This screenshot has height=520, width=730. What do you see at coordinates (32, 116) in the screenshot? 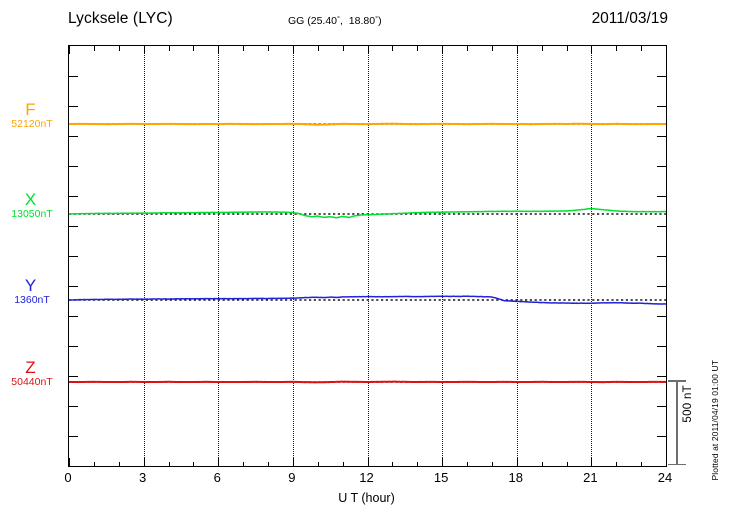
I see `component-label-f: F 52120nT` at bounding box center [32, 116].